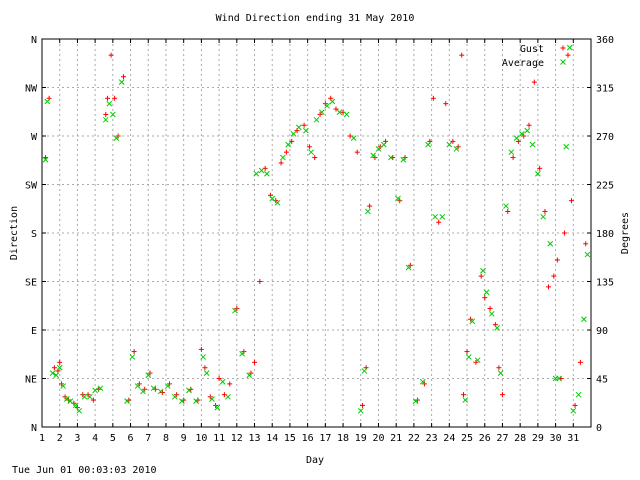  What do you see at coordinates (556, 438) in the screenshot?
I see `x-tick-label: 30` at bounding box center [556, 438].